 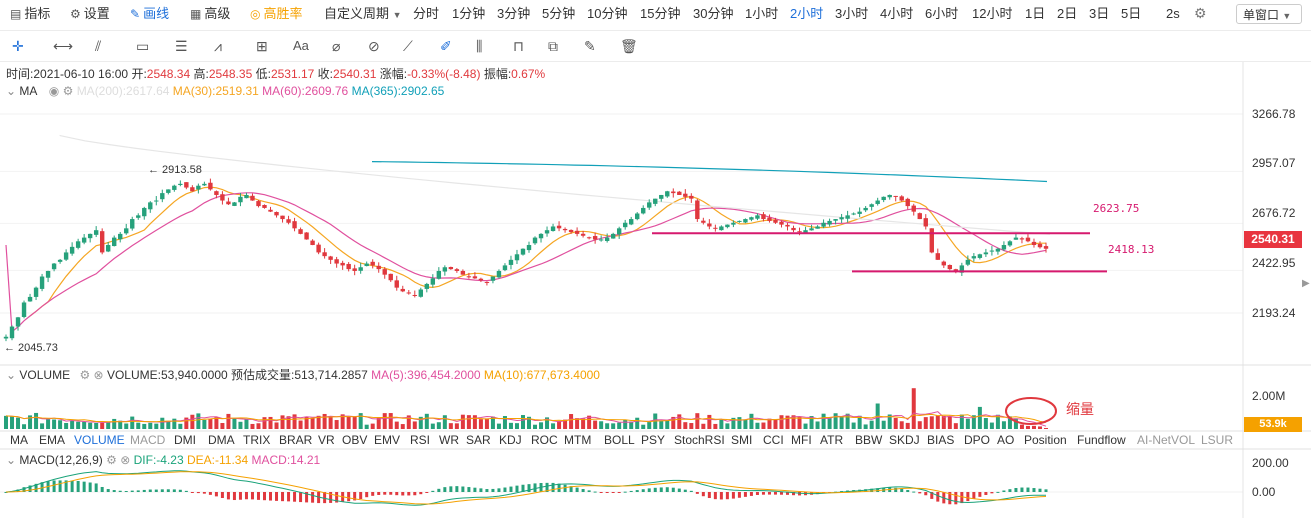 What do you see at coordinates (99, 440) in the screenshot?
I see `indicator-tab-volume: VOLUME` at bounding box center [99, 440].